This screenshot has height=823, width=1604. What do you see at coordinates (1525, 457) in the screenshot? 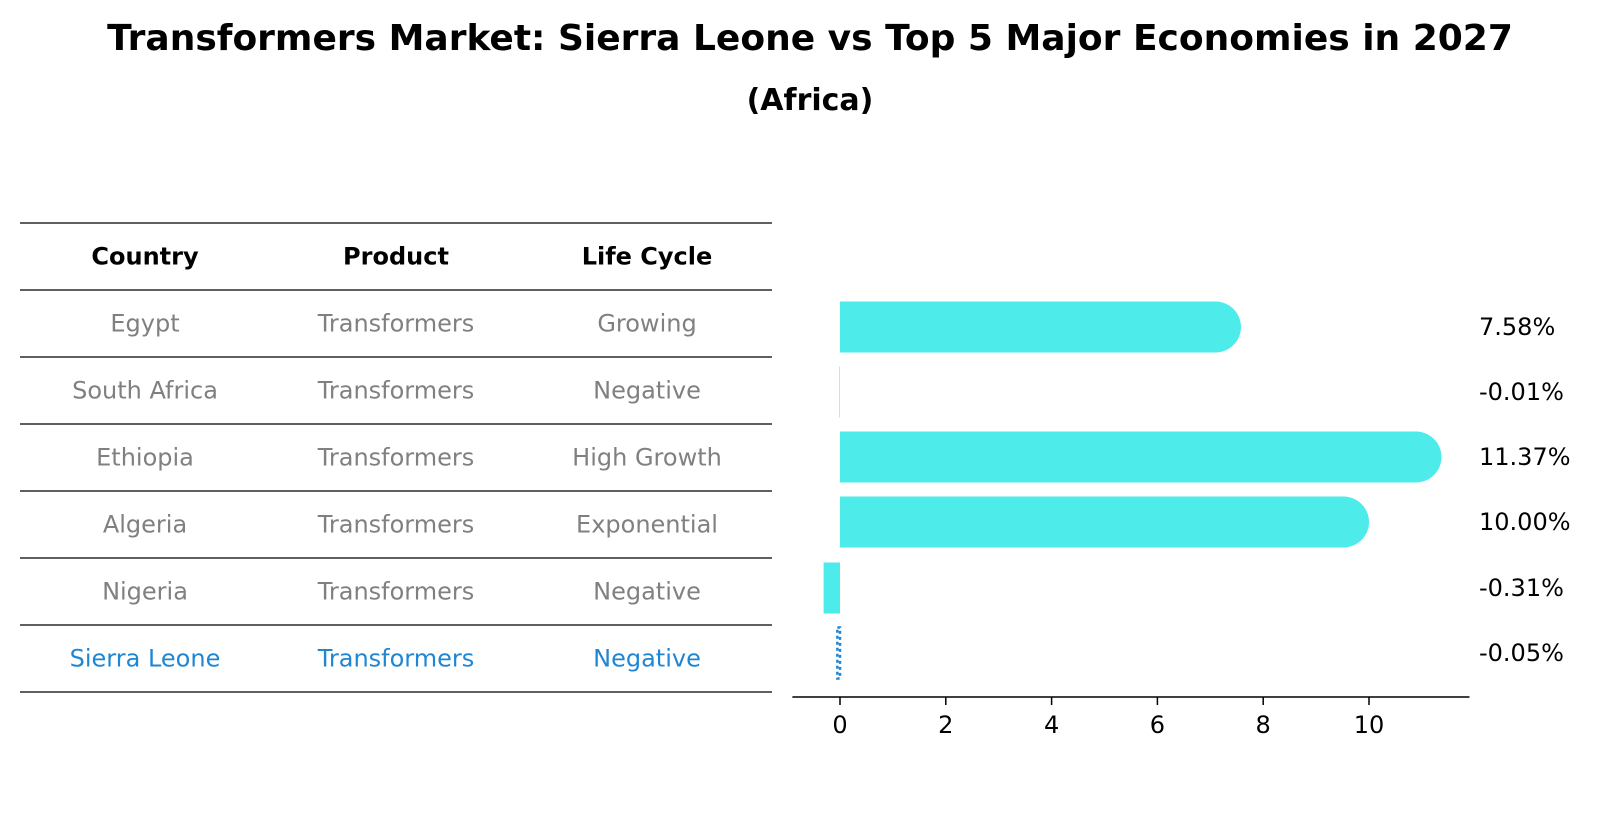
I see `value-label: 11.37%` at bounding box center [1525, 457].